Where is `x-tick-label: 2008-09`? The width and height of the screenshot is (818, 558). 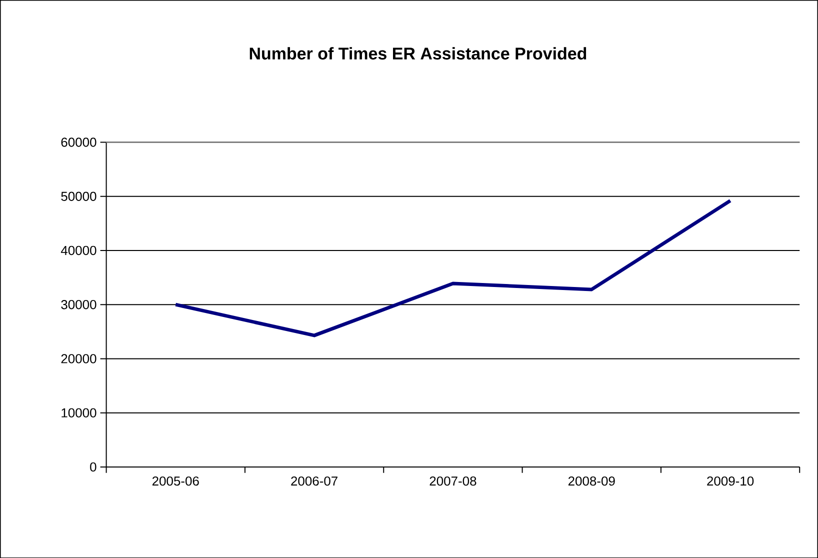
x-tick-label: 2008-09 is located at coordinates (591, 481).